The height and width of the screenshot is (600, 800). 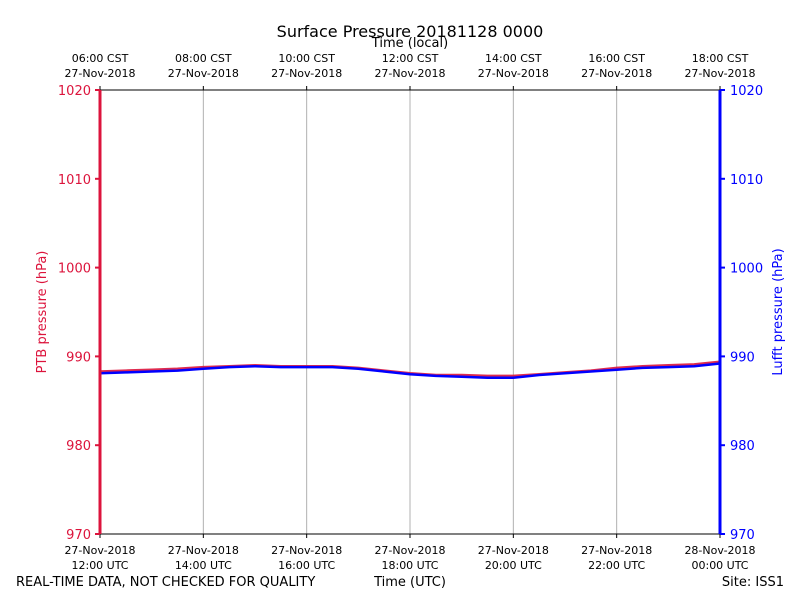 I want to click on left-y-axis-label: PTB pressure (hPa), so click(x=42, y=312).